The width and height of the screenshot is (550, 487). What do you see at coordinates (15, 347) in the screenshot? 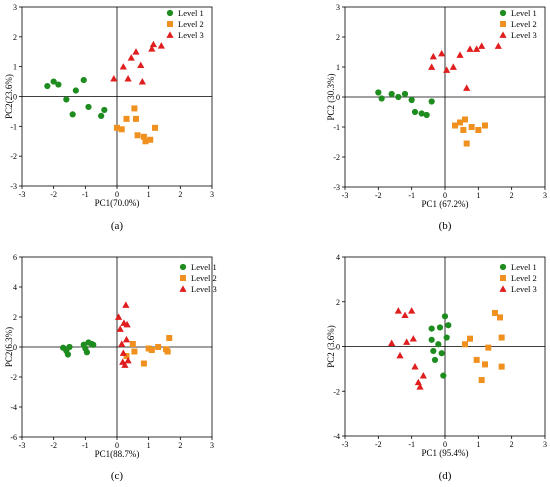
I see `y-tick-label: 0` at bounding box center [15, 347].